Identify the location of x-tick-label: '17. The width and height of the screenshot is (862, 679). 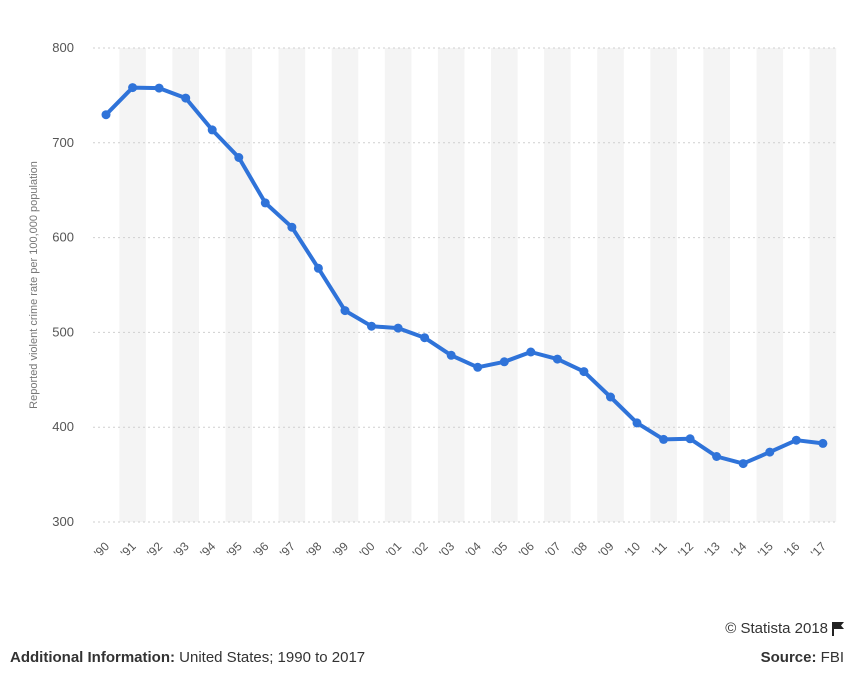
(818, 549).